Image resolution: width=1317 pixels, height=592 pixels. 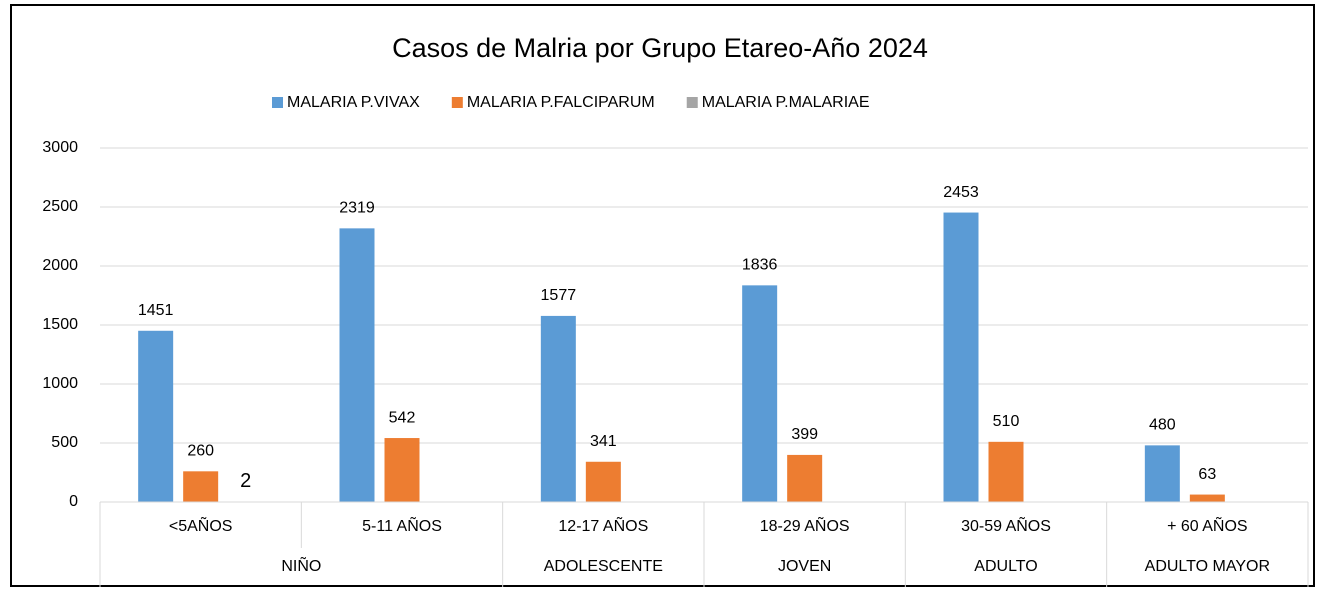 What do you see at coordinates (73, 501) in the screenshot?
I see `y-tick-label: 0` at bounding box center [73, 501].